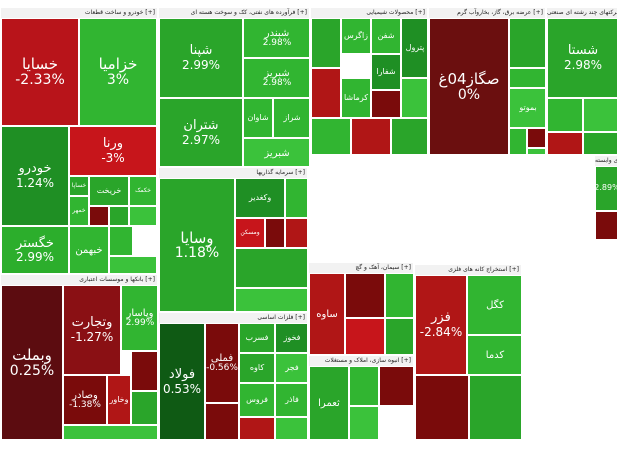  What do you see at coordinates (469, 86) in the screenshot?
I see `treemap-tile: صگاز04غ 0%` at bounding box center [469, 86].